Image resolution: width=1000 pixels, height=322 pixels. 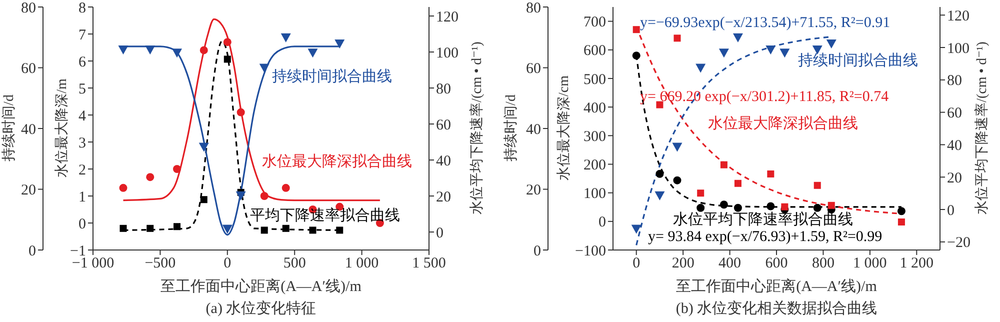 I want to click on y-tick-label: 3, so click(x=82, y=143).